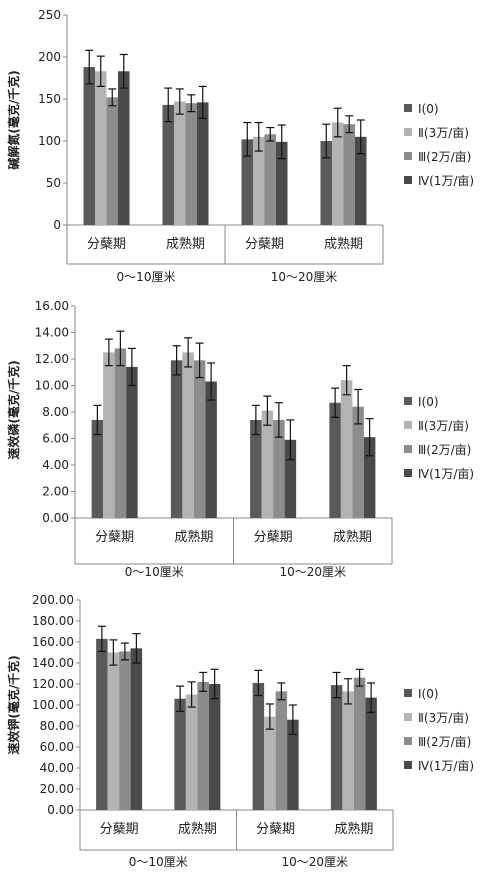 This screenshot has width=489, height=879. I want to click on y-tick-label: 4.00, so click(55, 465).